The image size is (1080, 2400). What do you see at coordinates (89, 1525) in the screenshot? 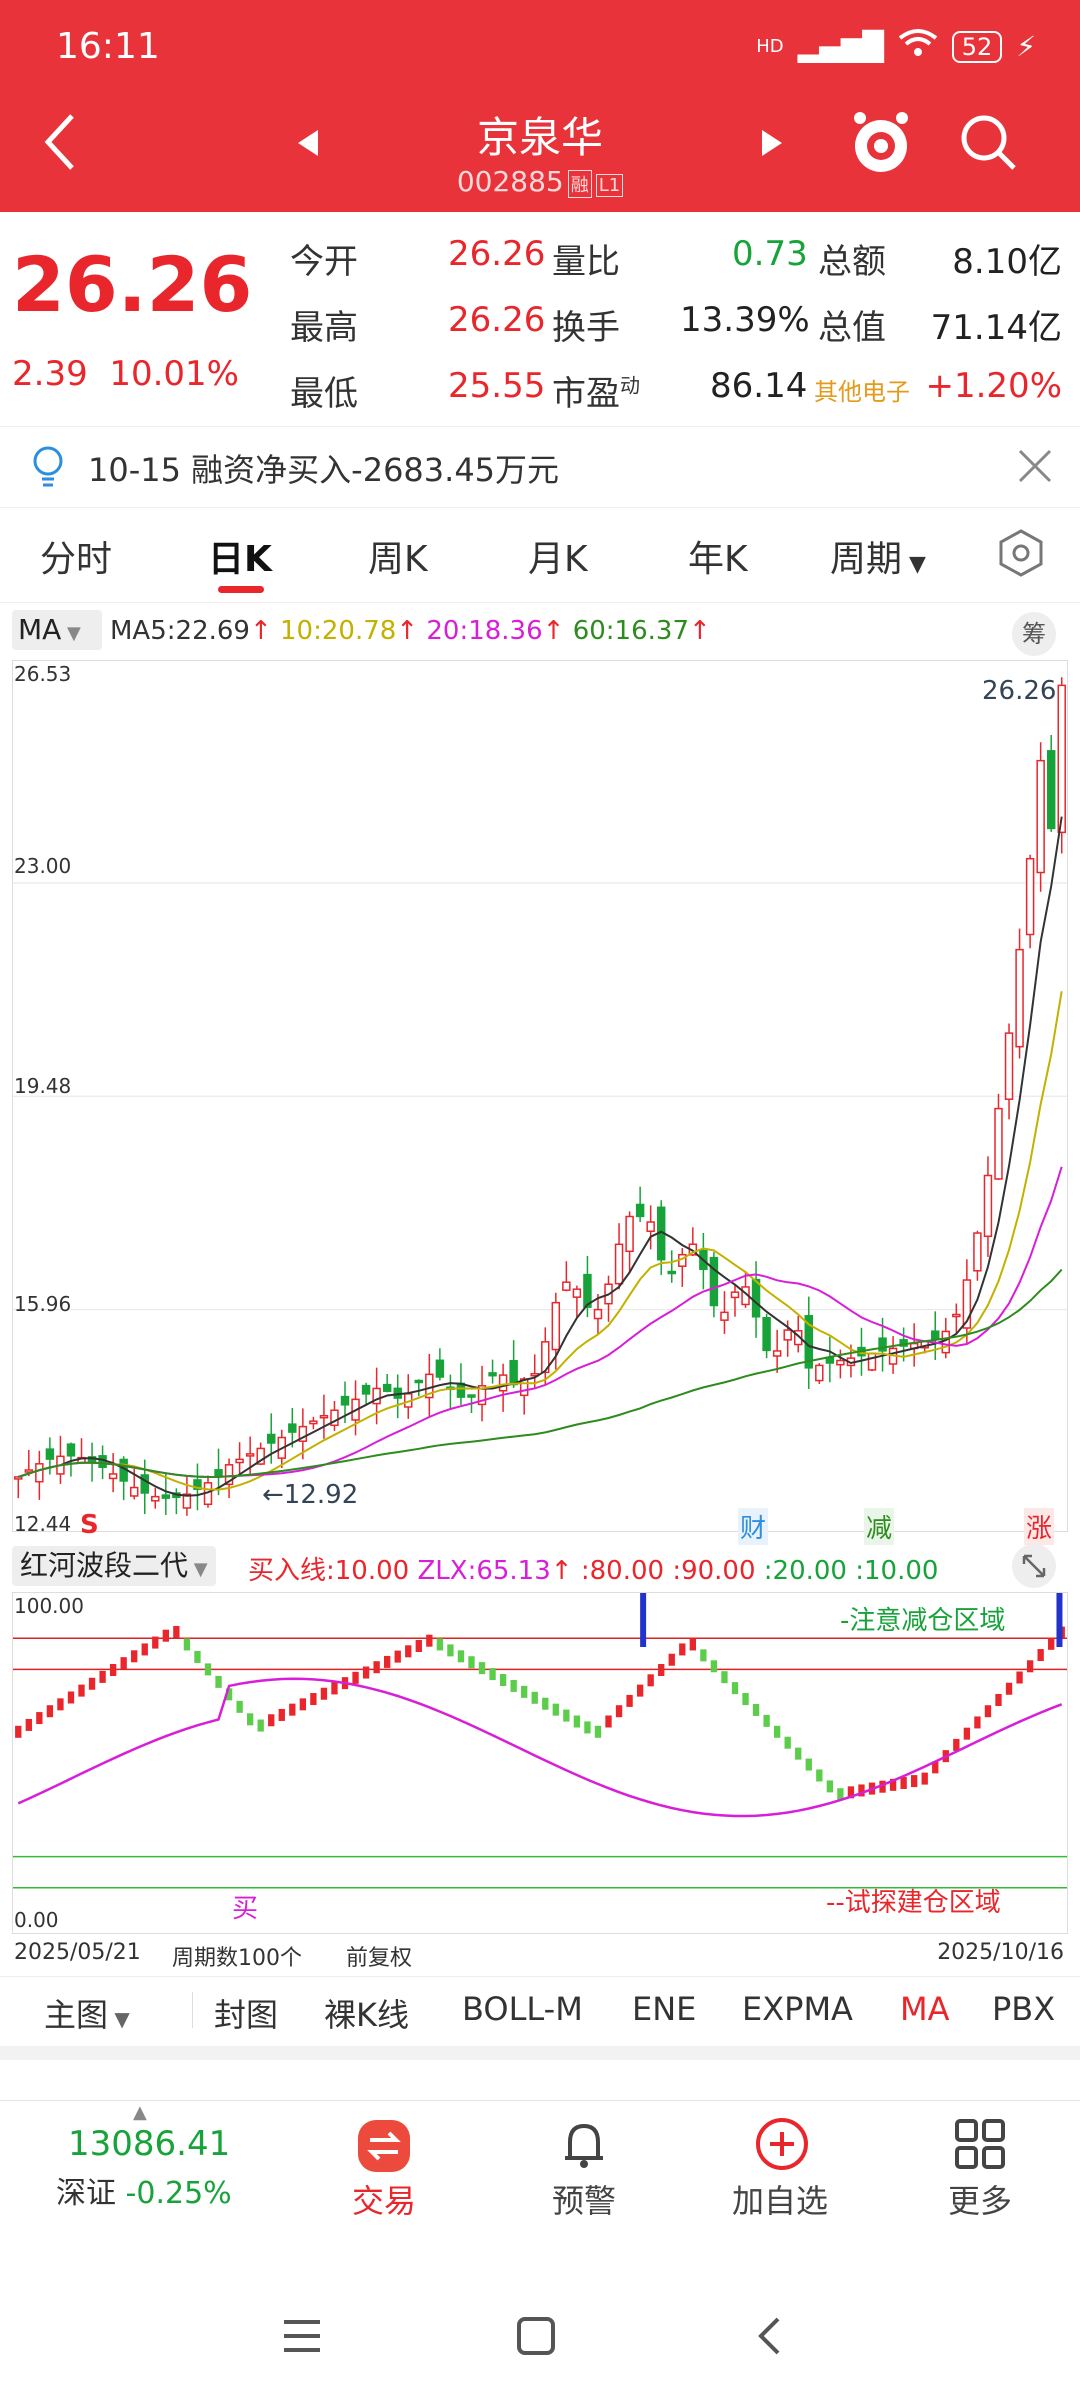
I see `s-marker: S` at bounding box center [89, 1525].